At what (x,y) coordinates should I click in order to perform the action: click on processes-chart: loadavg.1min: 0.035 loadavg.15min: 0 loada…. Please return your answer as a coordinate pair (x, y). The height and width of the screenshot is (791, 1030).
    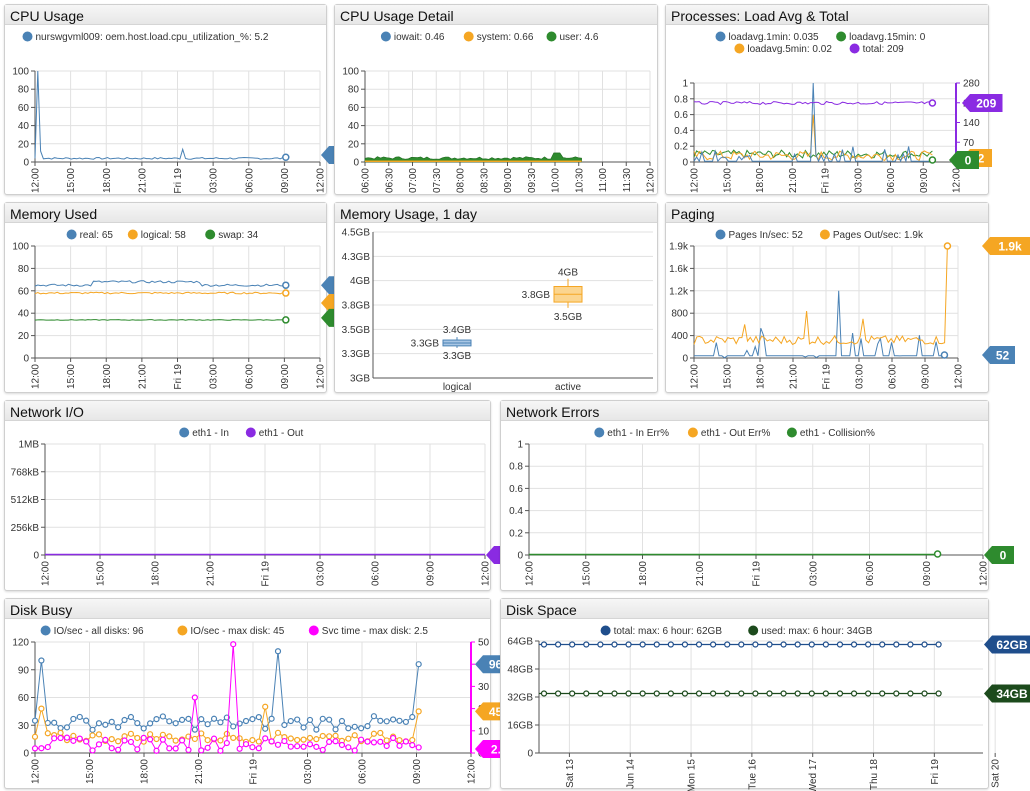
    Looking at the image, I should click on (834, 110).